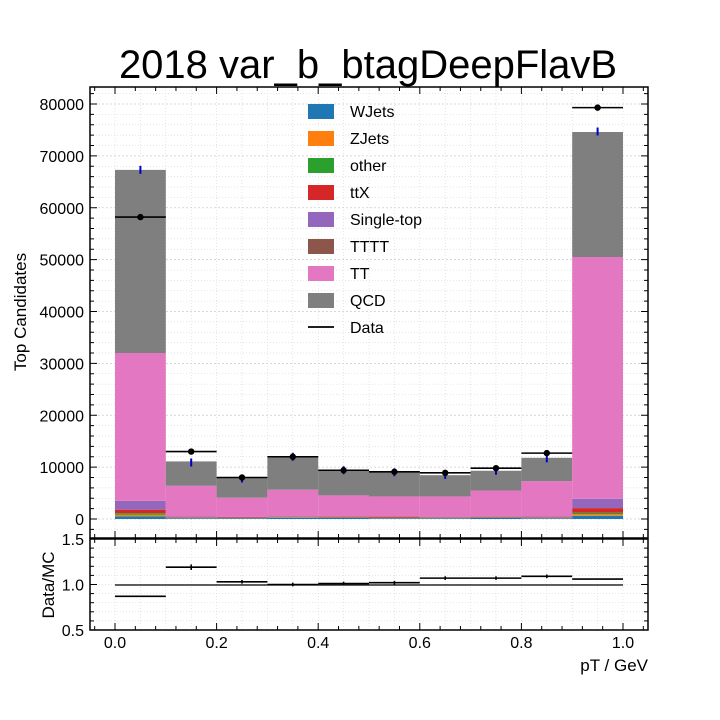 The width and height of the screenshot is (720, 720). What do you see at coordinates (623, 643) in the screenshot?
I see `x-tick-label: 1.0` at bounding box center [623, 643].